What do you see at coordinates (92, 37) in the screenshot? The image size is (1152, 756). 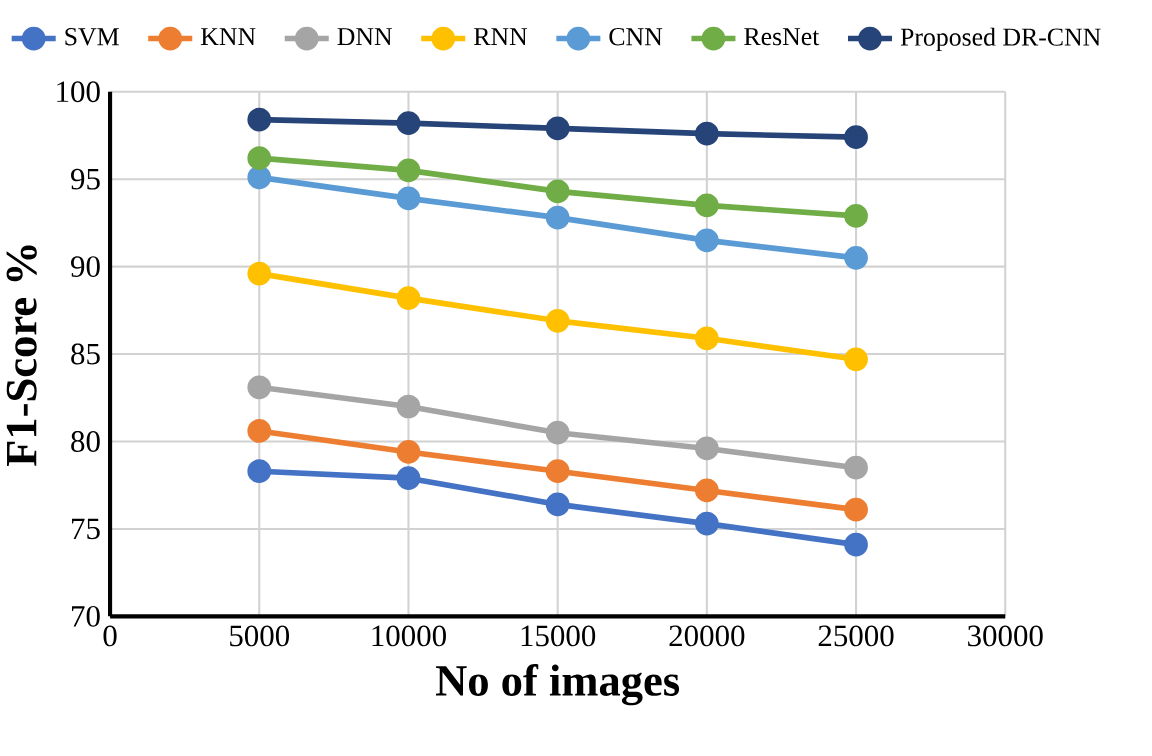 I see `legend-label: SVM` at bounding box center [92, 37].